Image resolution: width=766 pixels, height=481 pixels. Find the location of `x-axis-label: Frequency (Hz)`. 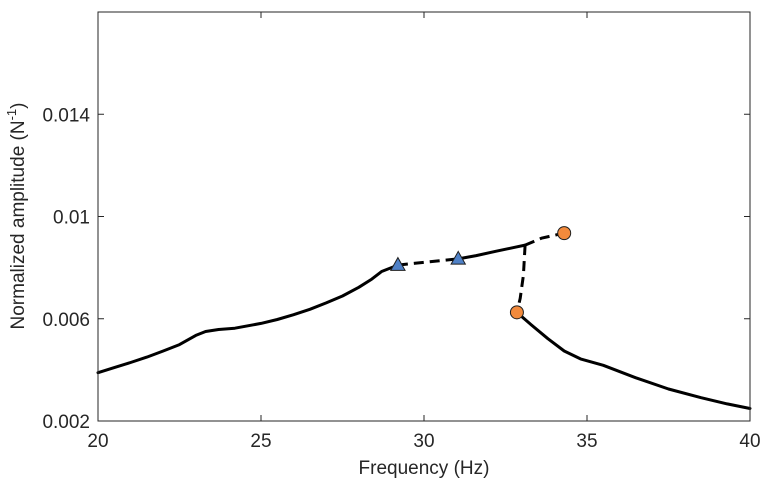

x-axis-label: Frequency (Hz) is located at coordinates (424, 468).